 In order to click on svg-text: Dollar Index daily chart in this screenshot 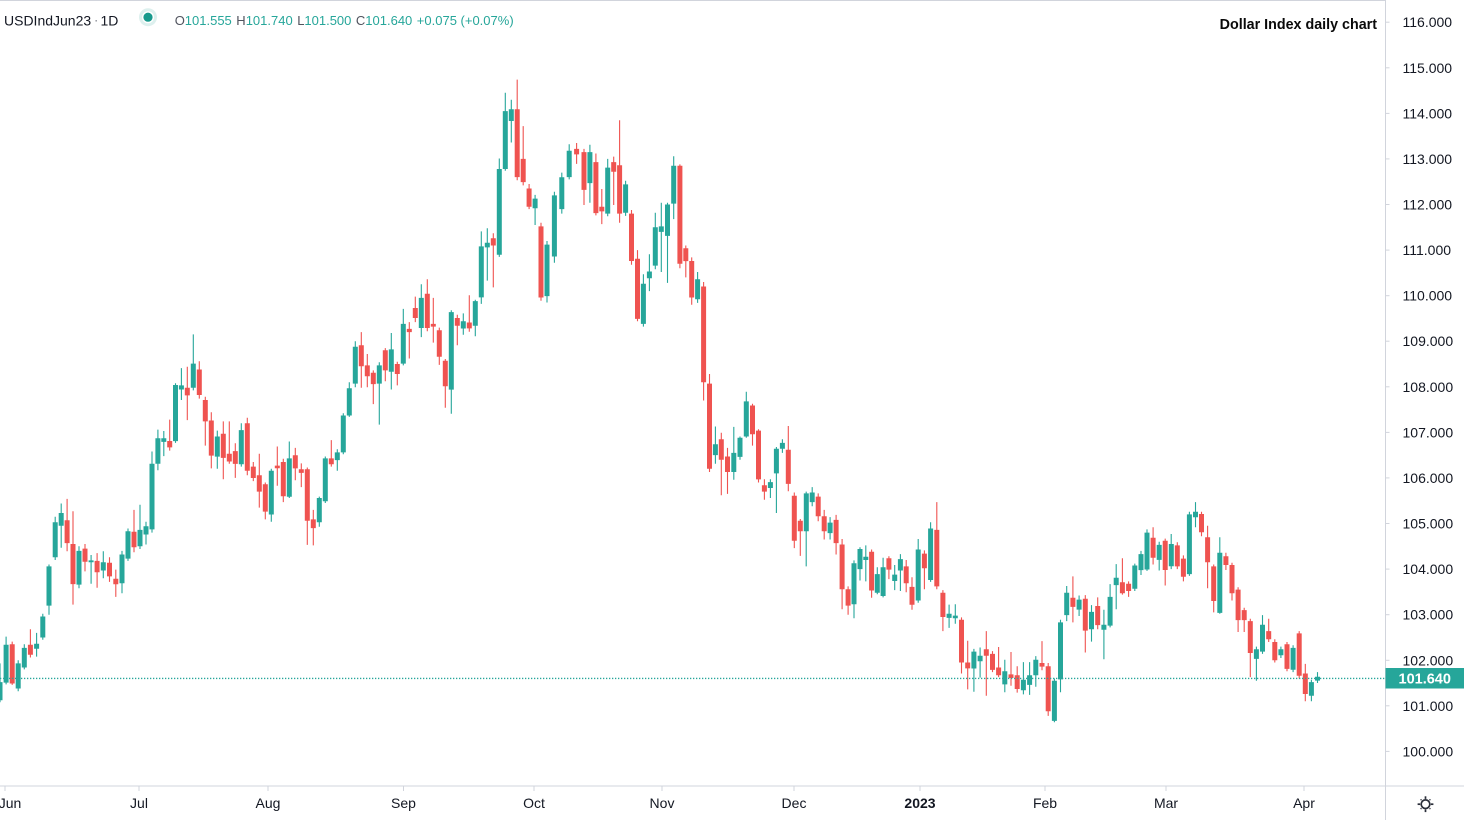, I will do `click(1299, 25)`.